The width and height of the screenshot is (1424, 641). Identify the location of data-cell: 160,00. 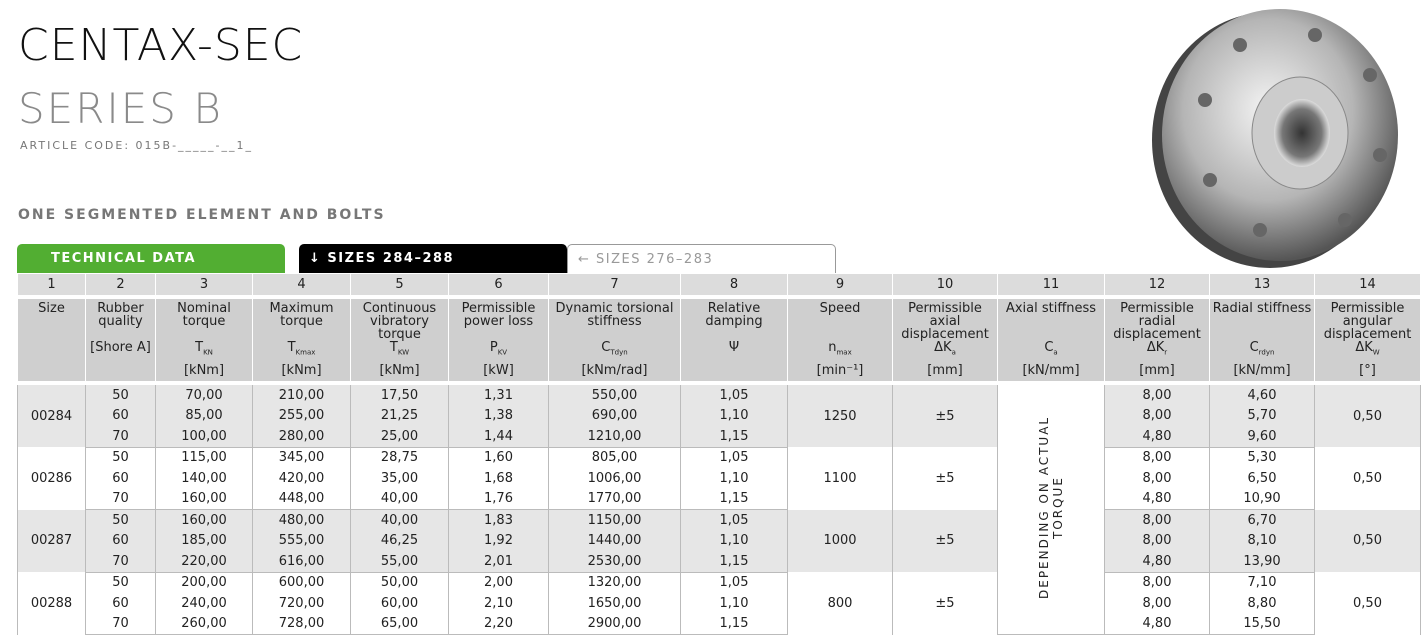
(204, 520).